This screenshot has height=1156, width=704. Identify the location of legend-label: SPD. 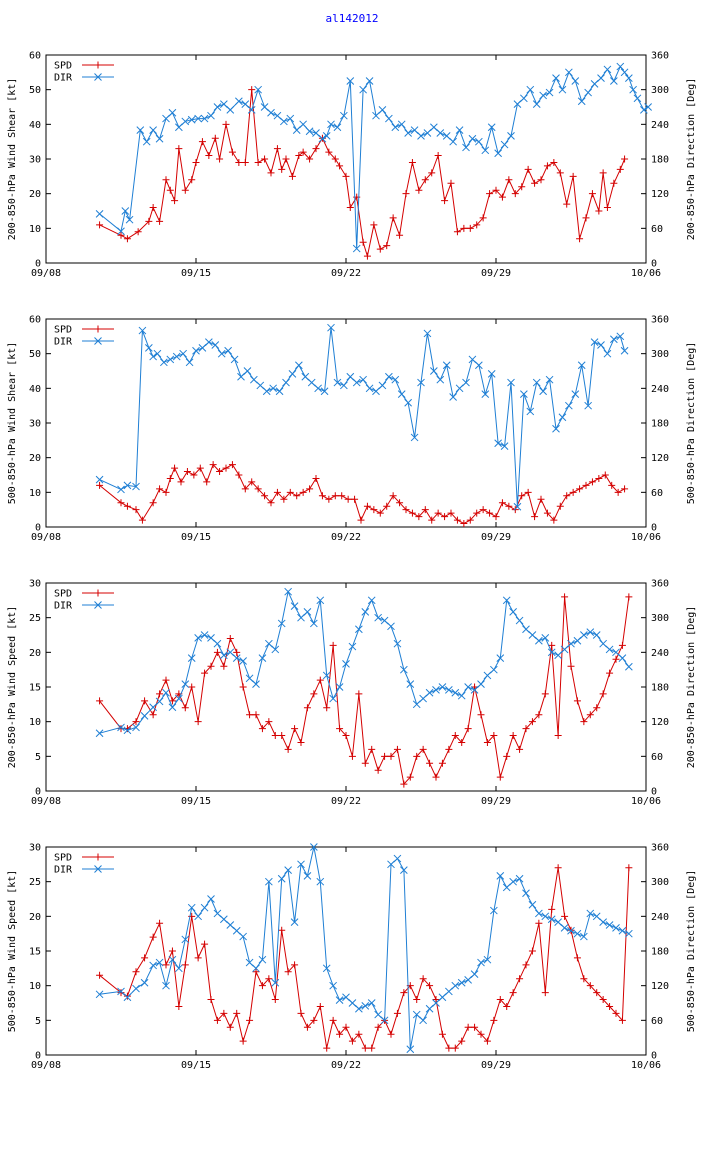
(63, 858).